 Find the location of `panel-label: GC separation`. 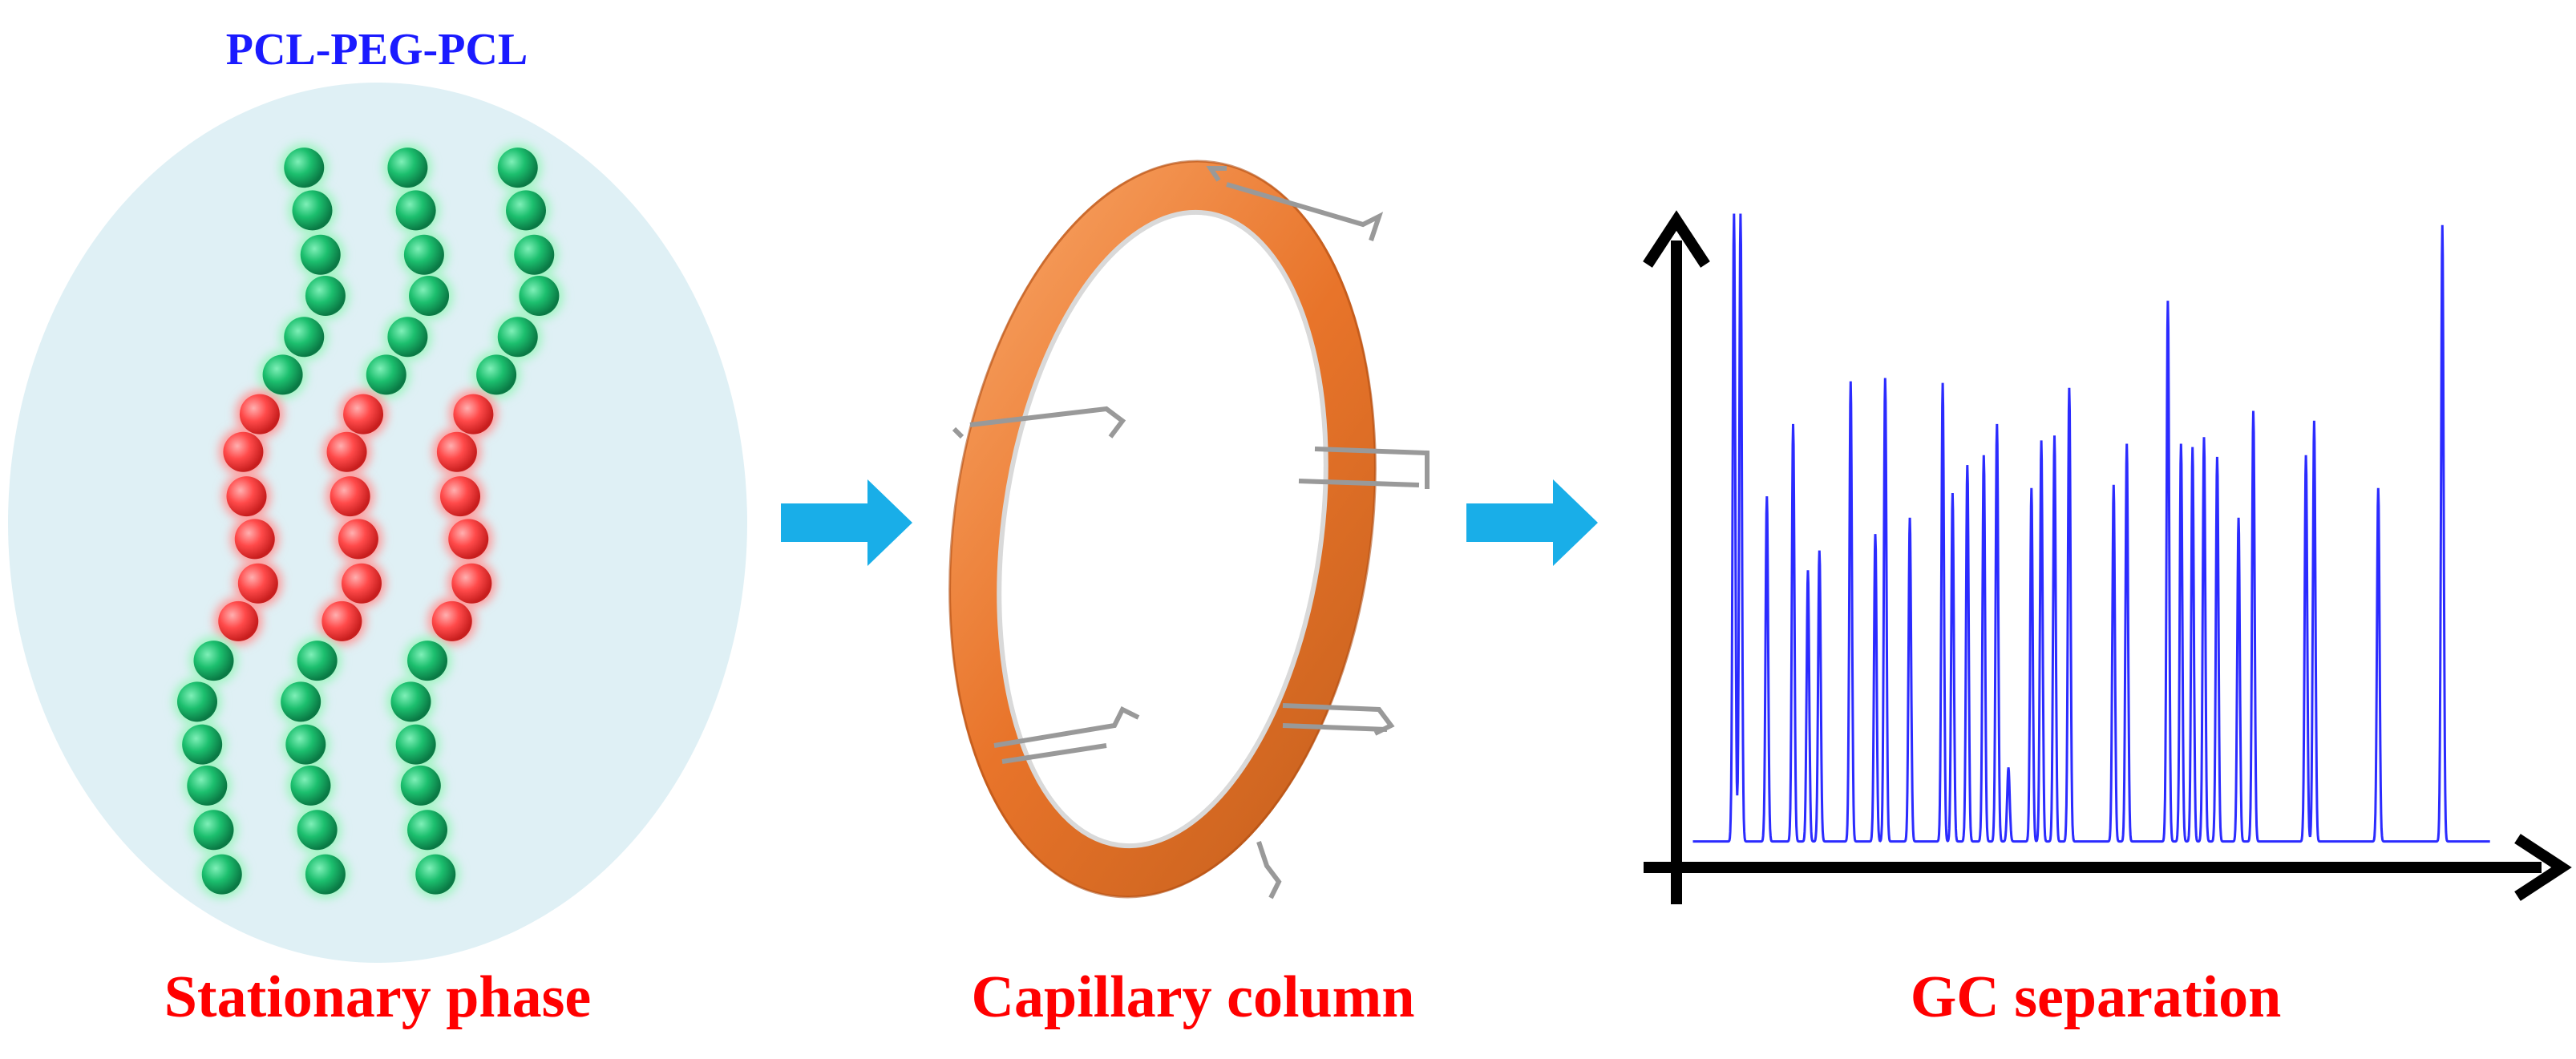

panel-label: GC separation is located at coordinates (2096, 997).